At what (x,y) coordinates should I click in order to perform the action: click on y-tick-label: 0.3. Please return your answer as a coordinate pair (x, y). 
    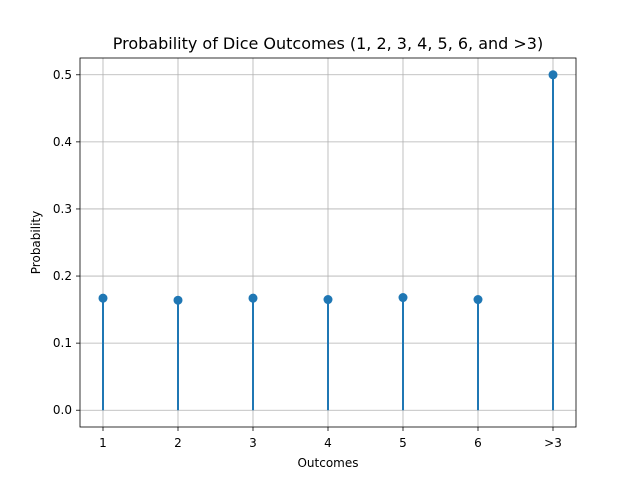
    Looking at the image, I should click on (62, 209).